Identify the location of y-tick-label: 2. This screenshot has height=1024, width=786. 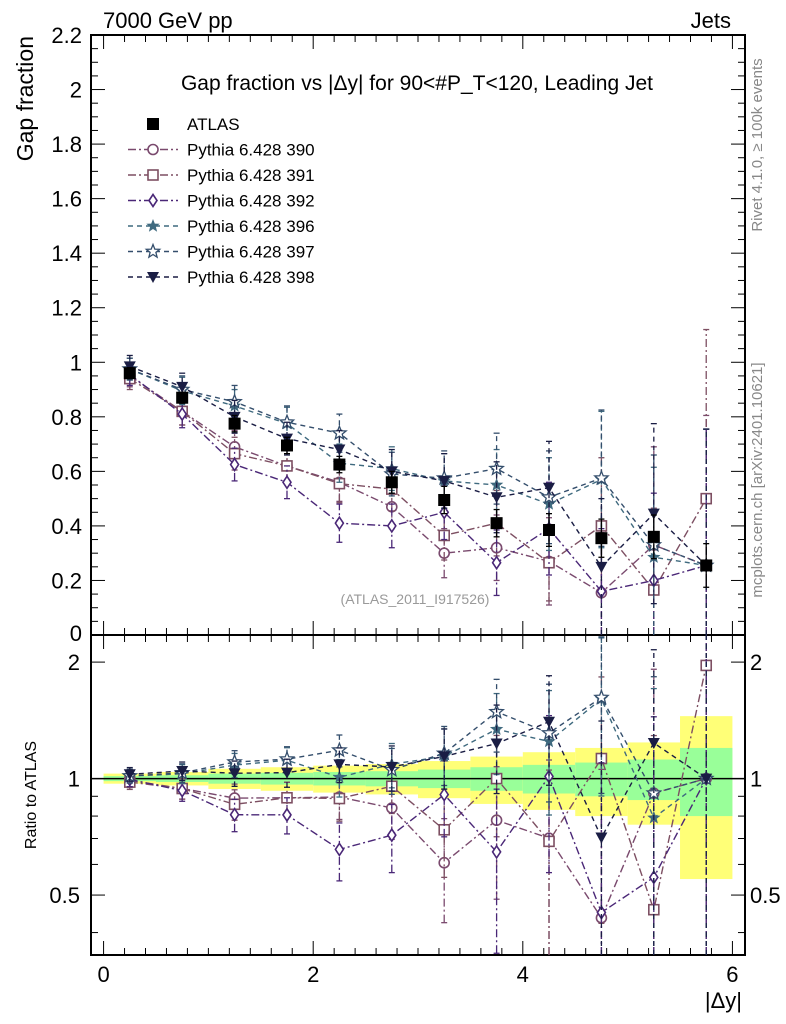
(76, 90).